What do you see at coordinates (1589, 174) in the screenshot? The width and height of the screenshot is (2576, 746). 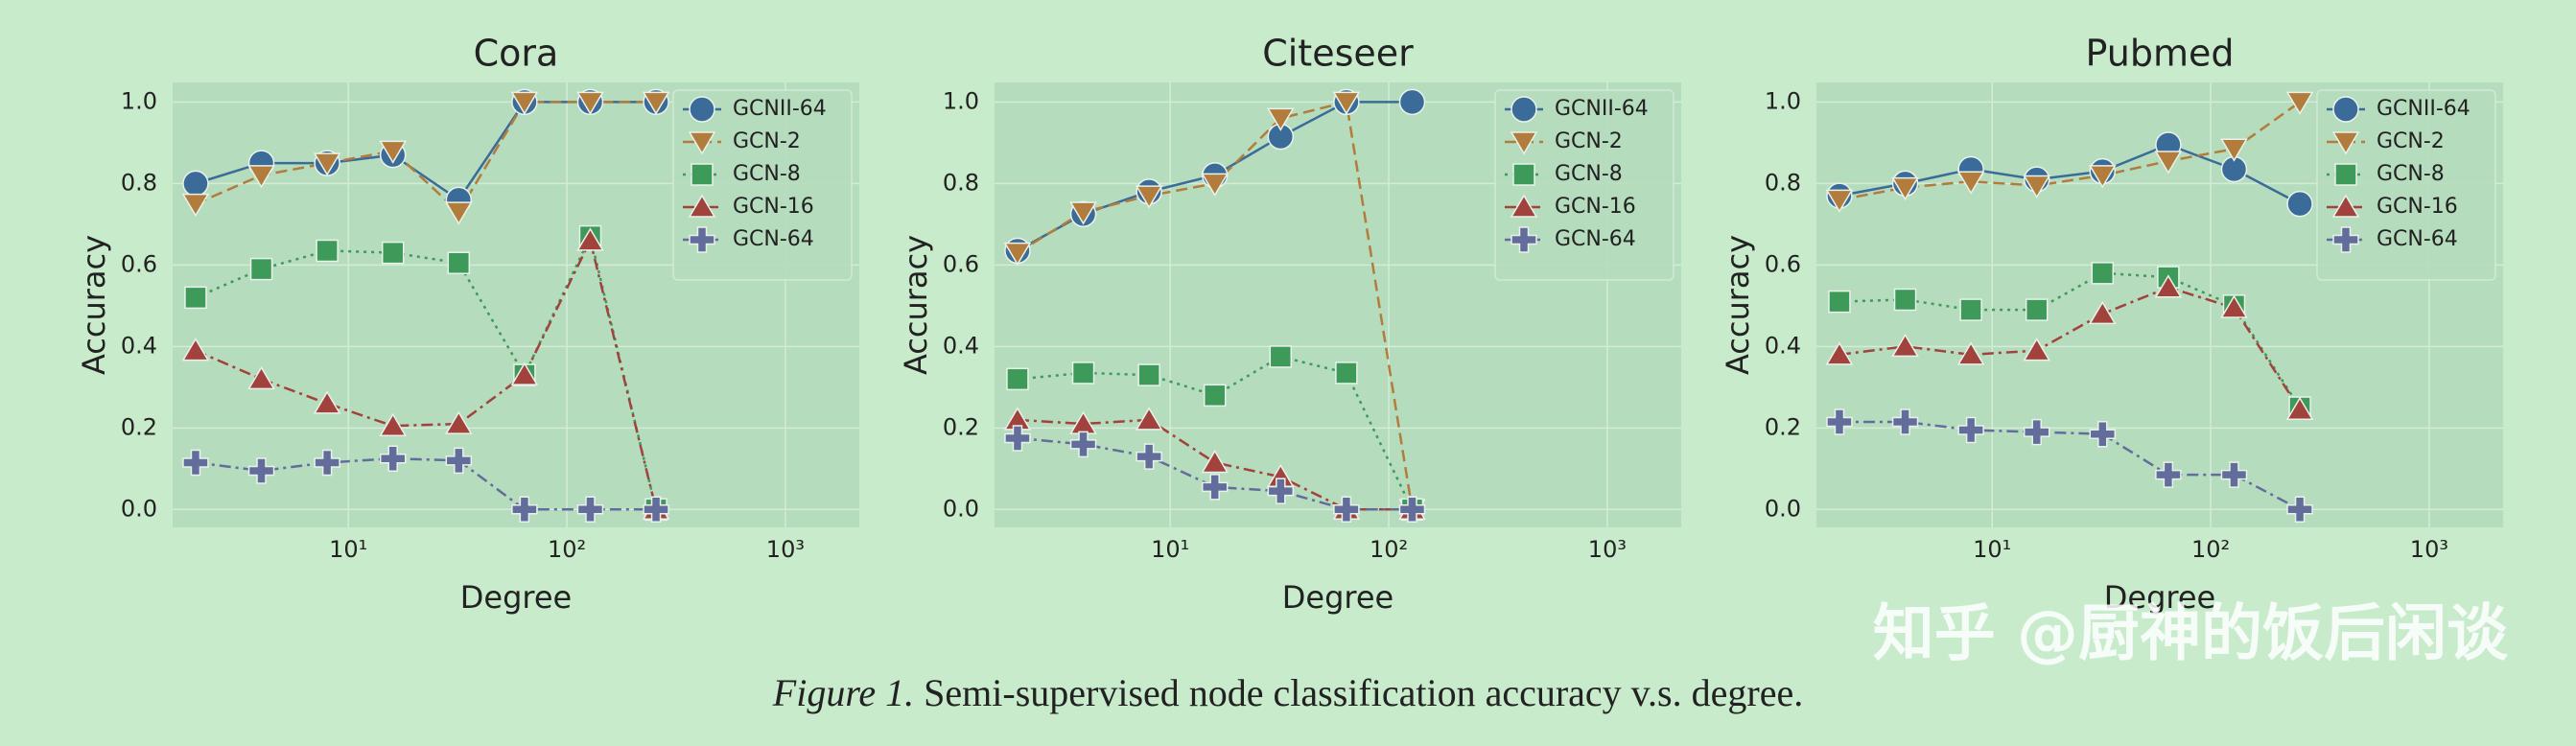 I see `legend-label: GCN-8` at bounding box center [1589, 174].